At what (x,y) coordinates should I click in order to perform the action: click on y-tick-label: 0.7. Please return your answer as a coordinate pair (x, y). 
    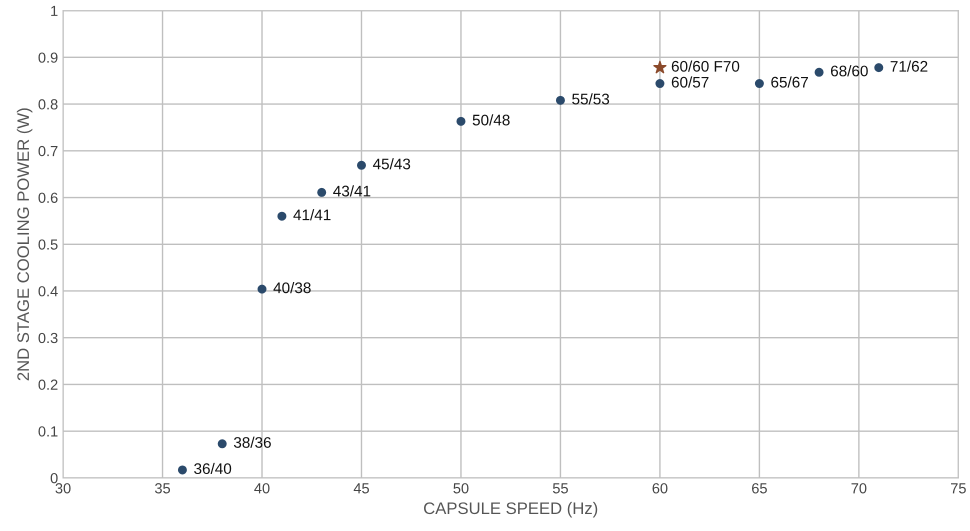
    Looking at the image, I should click on (48, 151).